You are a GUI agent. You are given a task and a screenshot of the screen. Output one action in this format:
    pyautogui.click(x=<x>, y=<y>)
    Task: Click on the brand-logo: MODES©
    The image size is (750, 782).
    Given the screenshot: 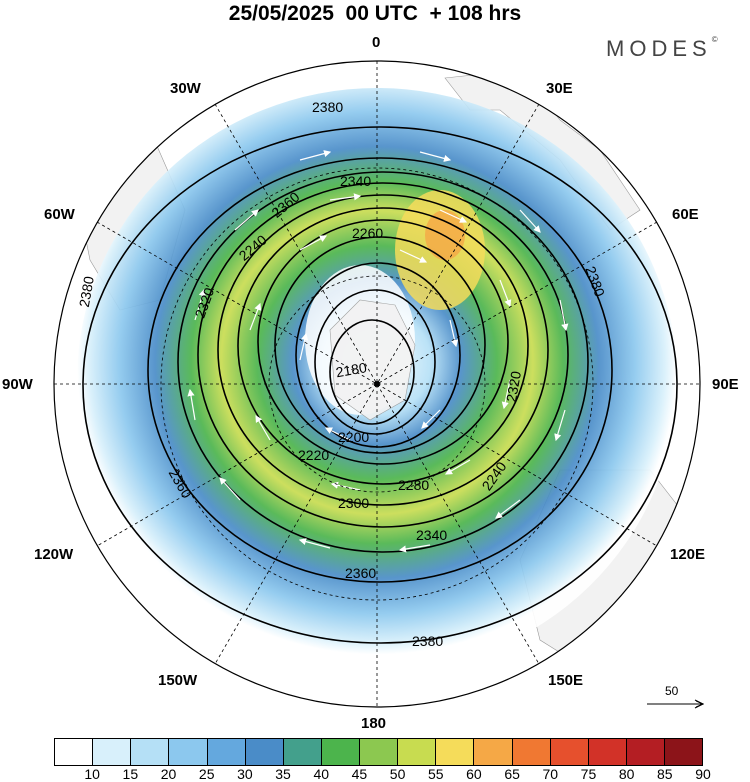 What is the action you would take?
    pyautogui.click(x=662, y=48)
    